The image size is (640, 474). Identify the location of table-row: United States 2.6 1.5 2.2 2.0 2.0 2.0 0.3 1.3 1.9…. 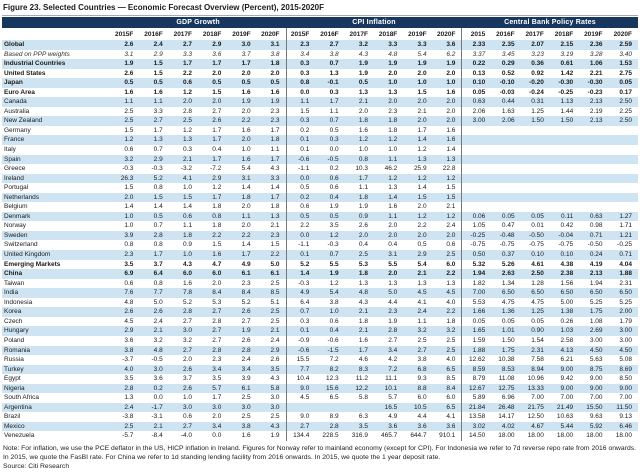
(320, 73).